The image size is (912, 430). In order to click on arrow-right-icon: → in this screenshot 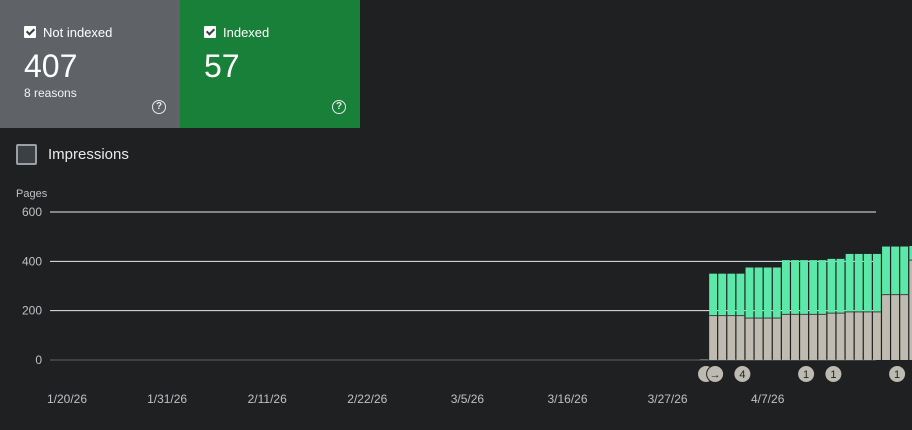, I will do `click(715, 375)`.